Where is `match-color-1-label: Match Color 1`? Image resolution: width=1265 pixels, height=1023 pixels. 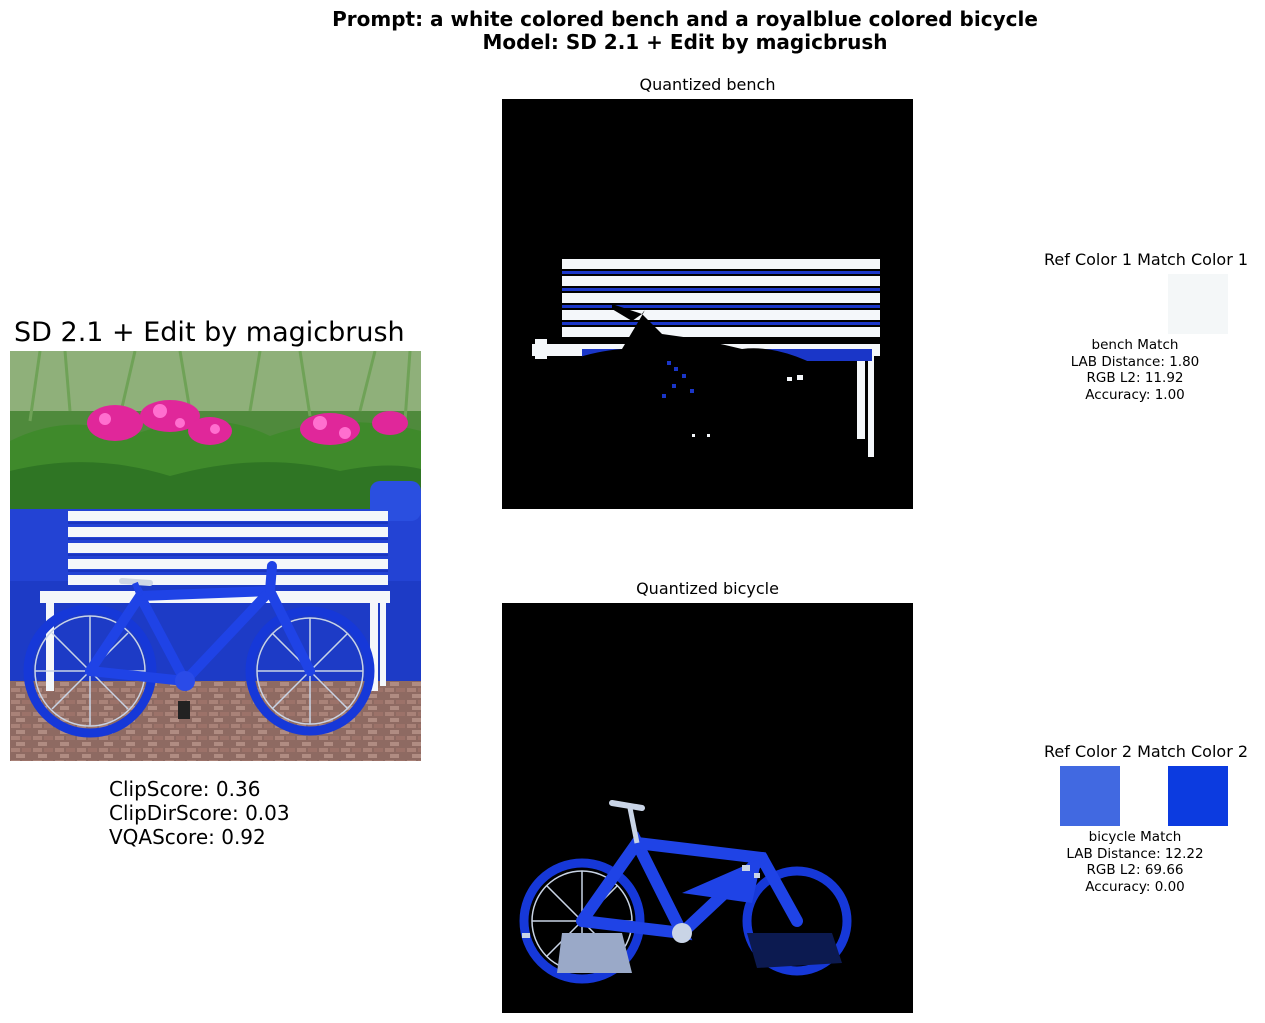
match-color-1-label: Match Color 1 is located at coordinates (1193, 259).